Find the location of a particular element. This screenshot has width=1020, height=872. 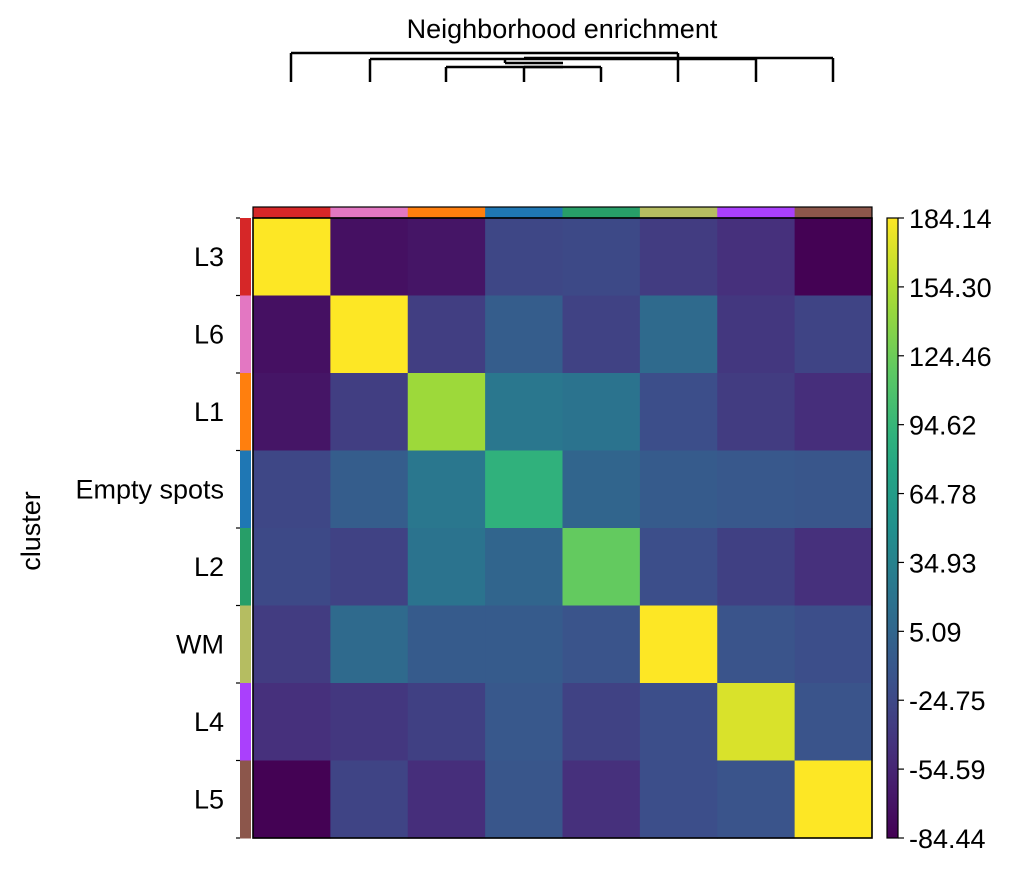

row-color-bar is located at coordinates (243, 528).